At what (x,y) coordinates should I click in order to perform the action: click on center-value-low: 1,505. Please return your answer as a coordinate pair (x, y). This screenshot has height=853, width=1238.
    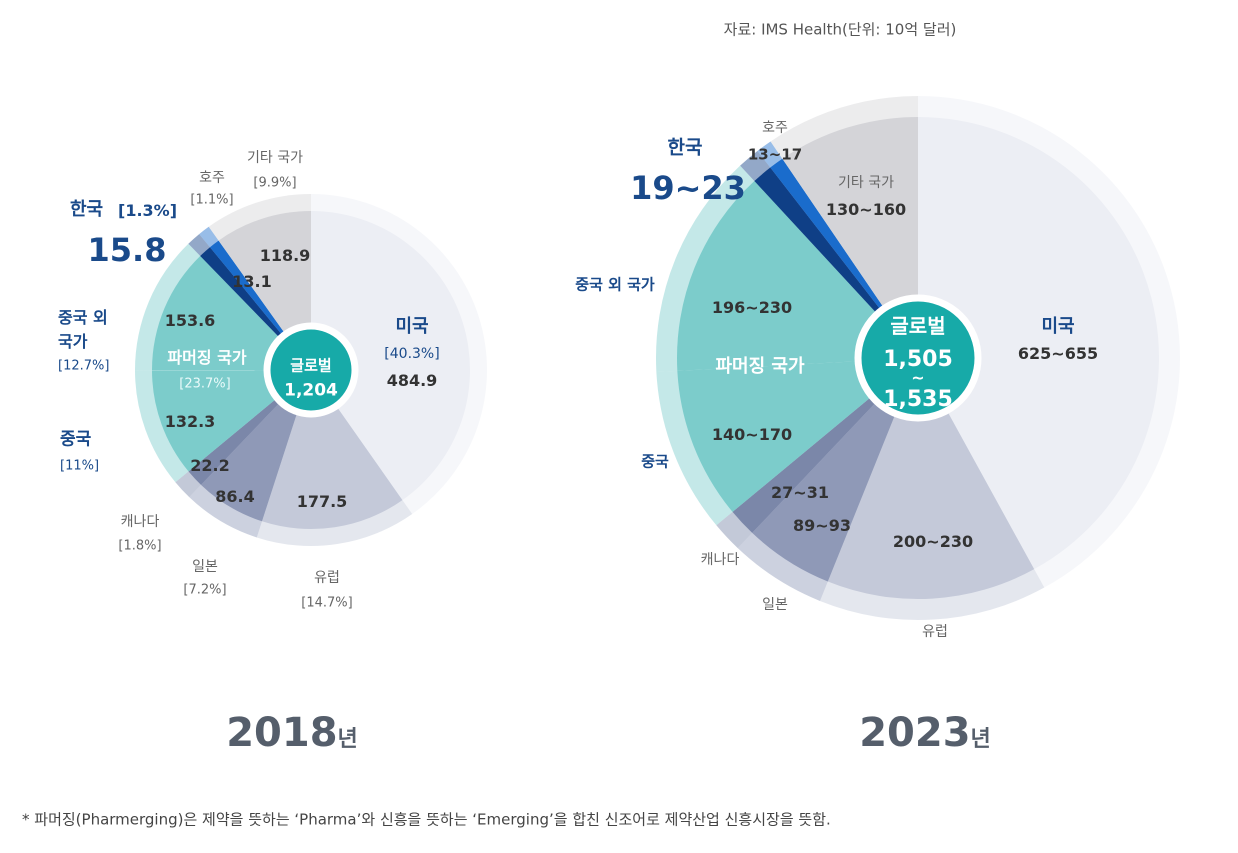
    Looking at the image, I should click on (918, 359).